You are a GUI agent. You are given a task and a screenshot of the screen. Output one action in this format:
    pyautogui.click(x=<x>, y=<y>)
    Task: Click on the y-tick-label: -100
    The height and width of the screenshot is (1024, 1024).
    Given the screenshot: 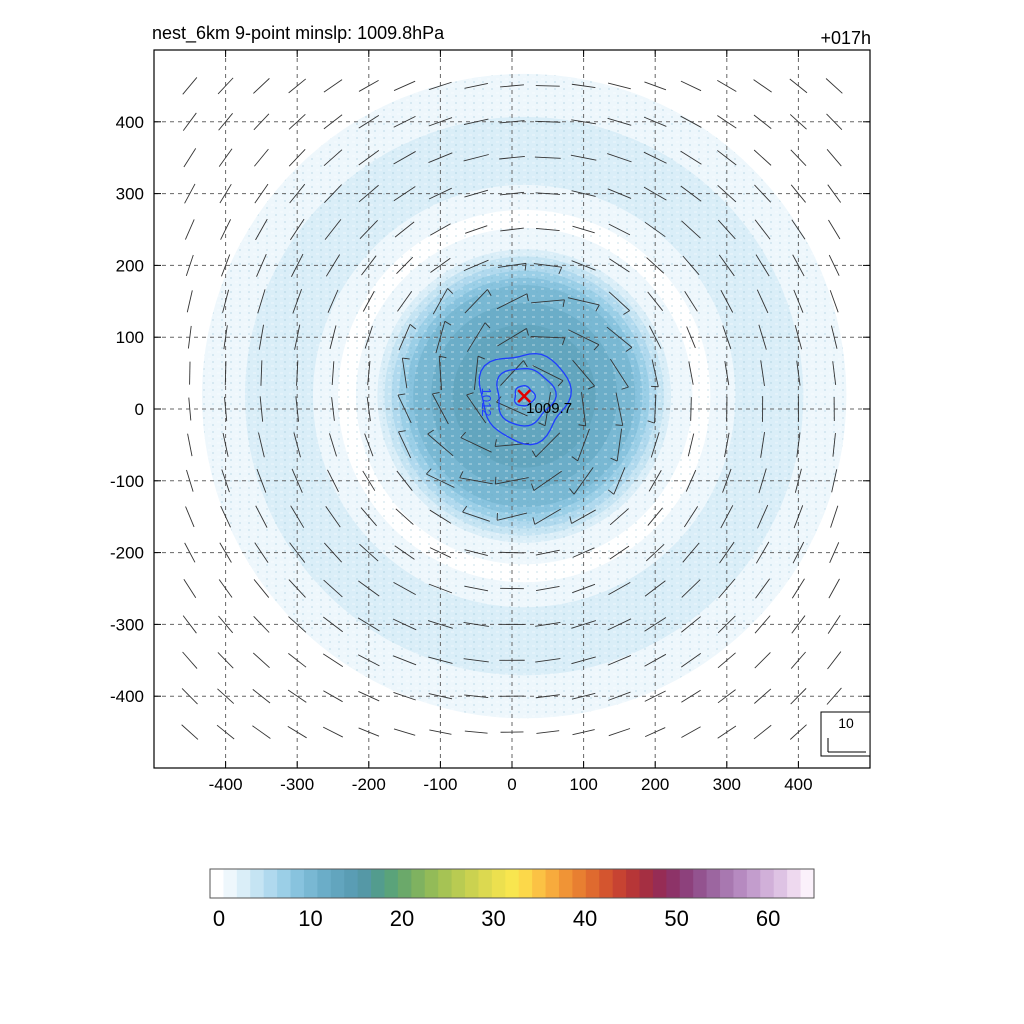 What is the action you would take?
    pyautogui.click(x=127, y=481)
    